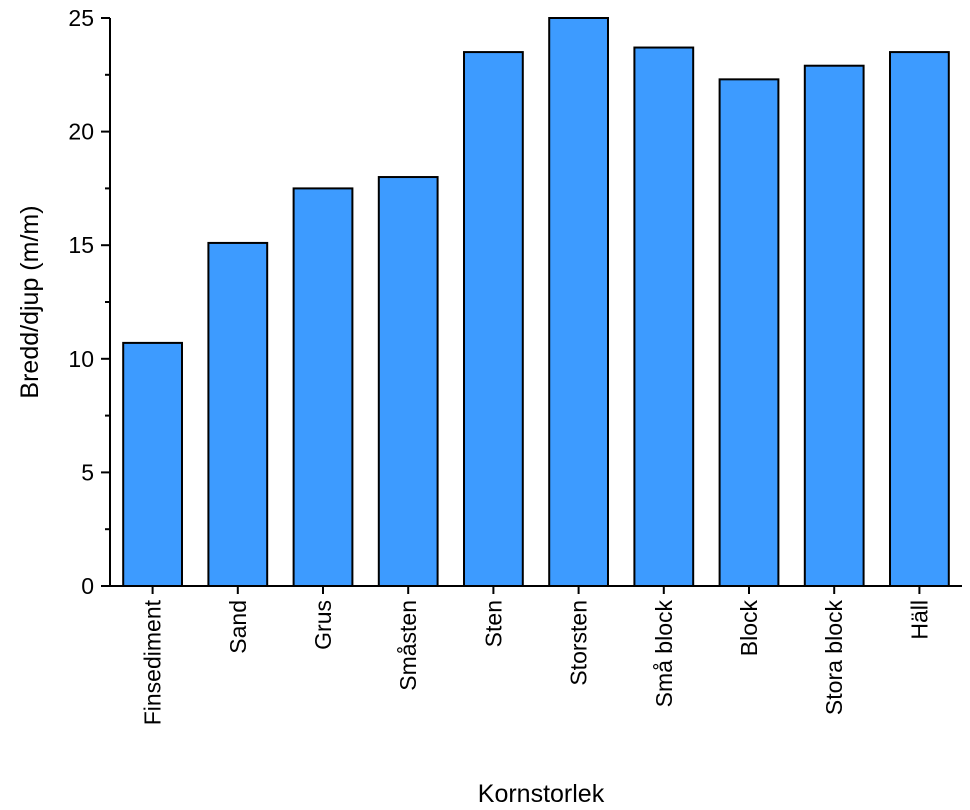 The height and width of the screenshot is (810, 970). I want to click on x-tick-label: Grus, so click(323, 625).